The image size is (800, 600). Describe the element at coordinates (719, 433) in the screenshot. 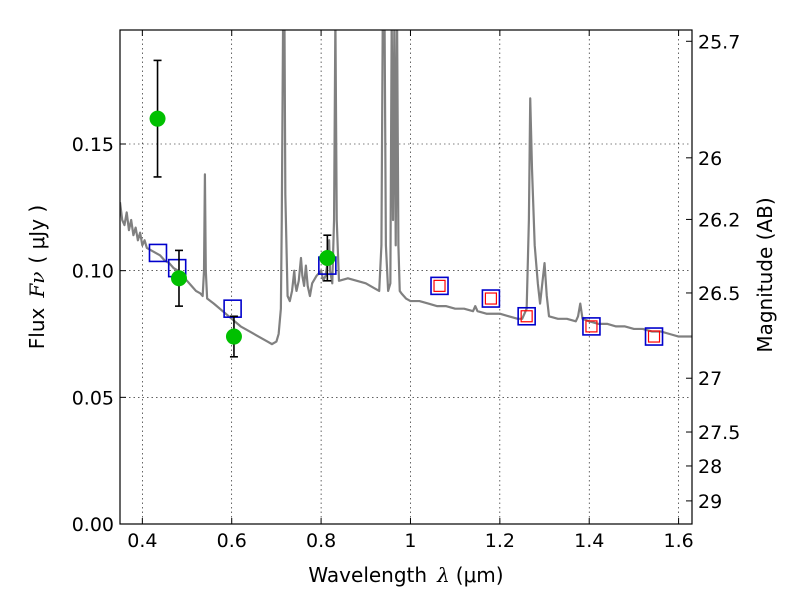

I see `right-tick-label: 27.5` at that location.